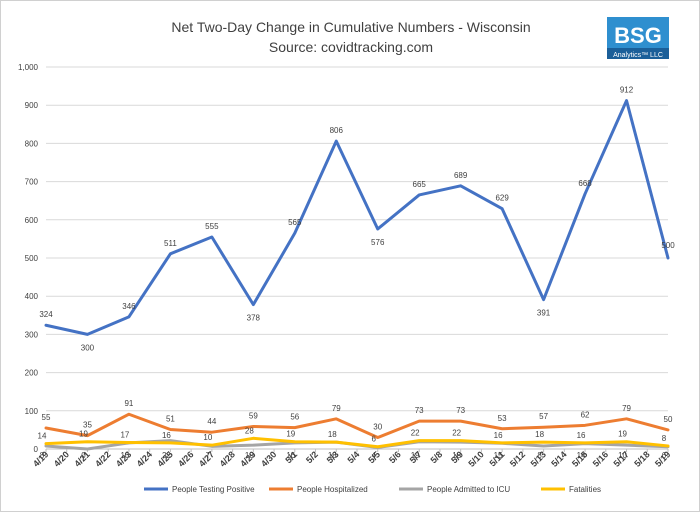 The height and width of the screenshot is (513, 700). What do you see at coordinates (88, 347) in the screenshot?
I see `data-label: 300` at bounding box center [88, 347].